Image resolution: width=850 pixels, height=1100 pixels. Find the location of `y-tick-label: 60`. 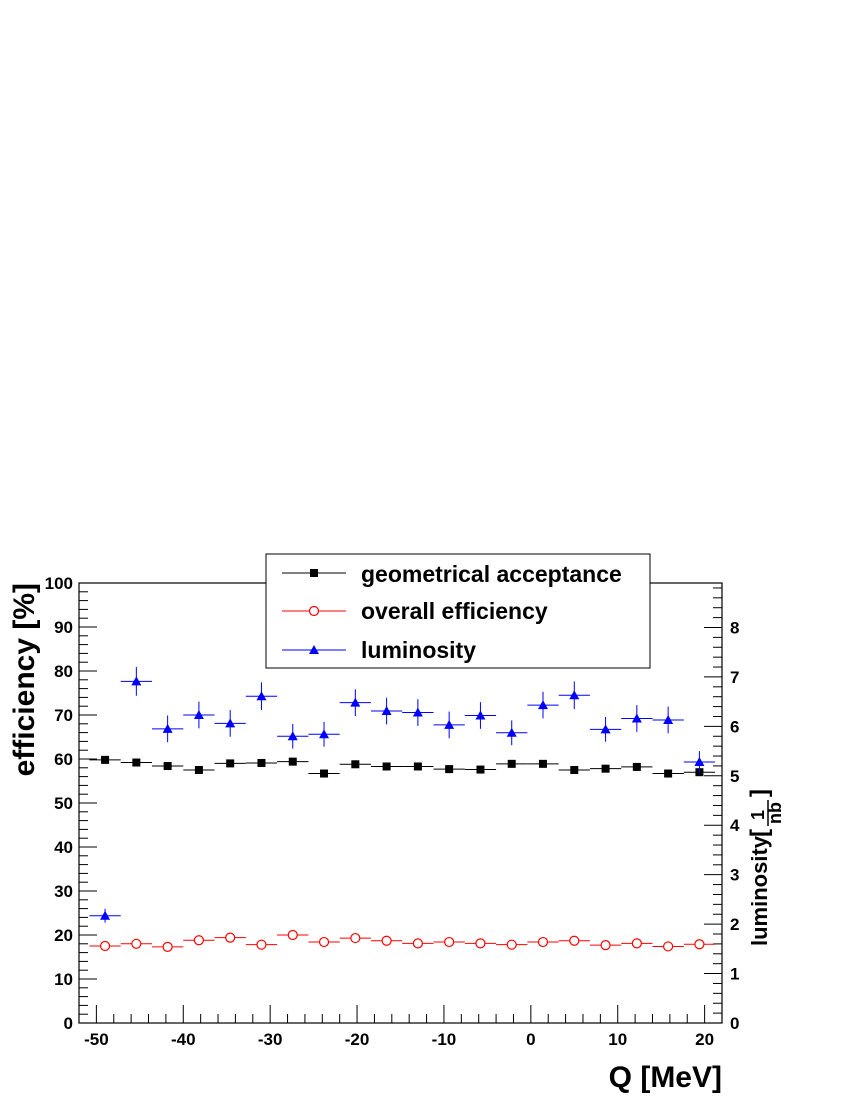

y-tick-label: 60 is located at coordinates (63, 759).